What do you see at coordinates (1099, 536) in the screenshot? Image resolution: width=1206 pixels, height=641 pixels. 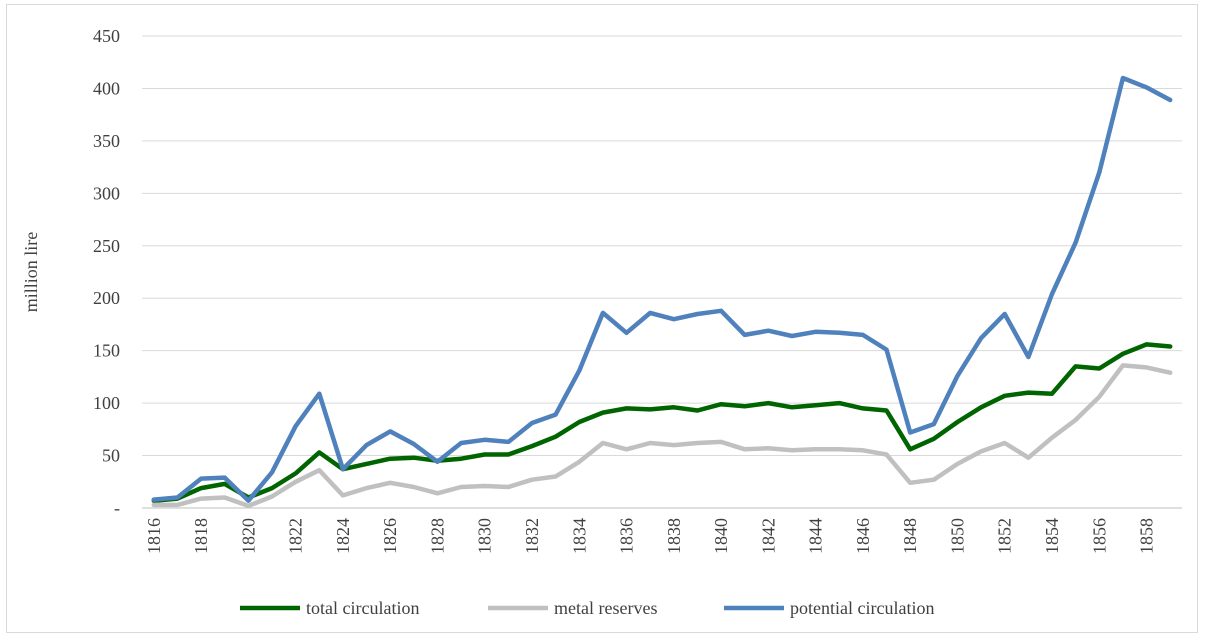 I see `x-tick-label: 1856` at bounding box center [1099, 536].